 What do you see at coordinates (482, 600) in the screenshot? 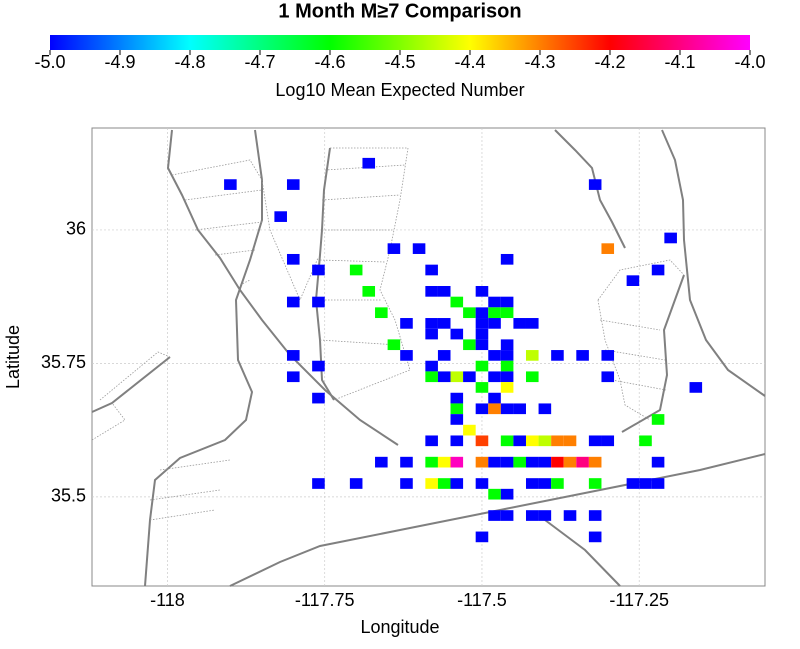
I see `x-tick-label: -117.5` at bounding box center [482, 600].